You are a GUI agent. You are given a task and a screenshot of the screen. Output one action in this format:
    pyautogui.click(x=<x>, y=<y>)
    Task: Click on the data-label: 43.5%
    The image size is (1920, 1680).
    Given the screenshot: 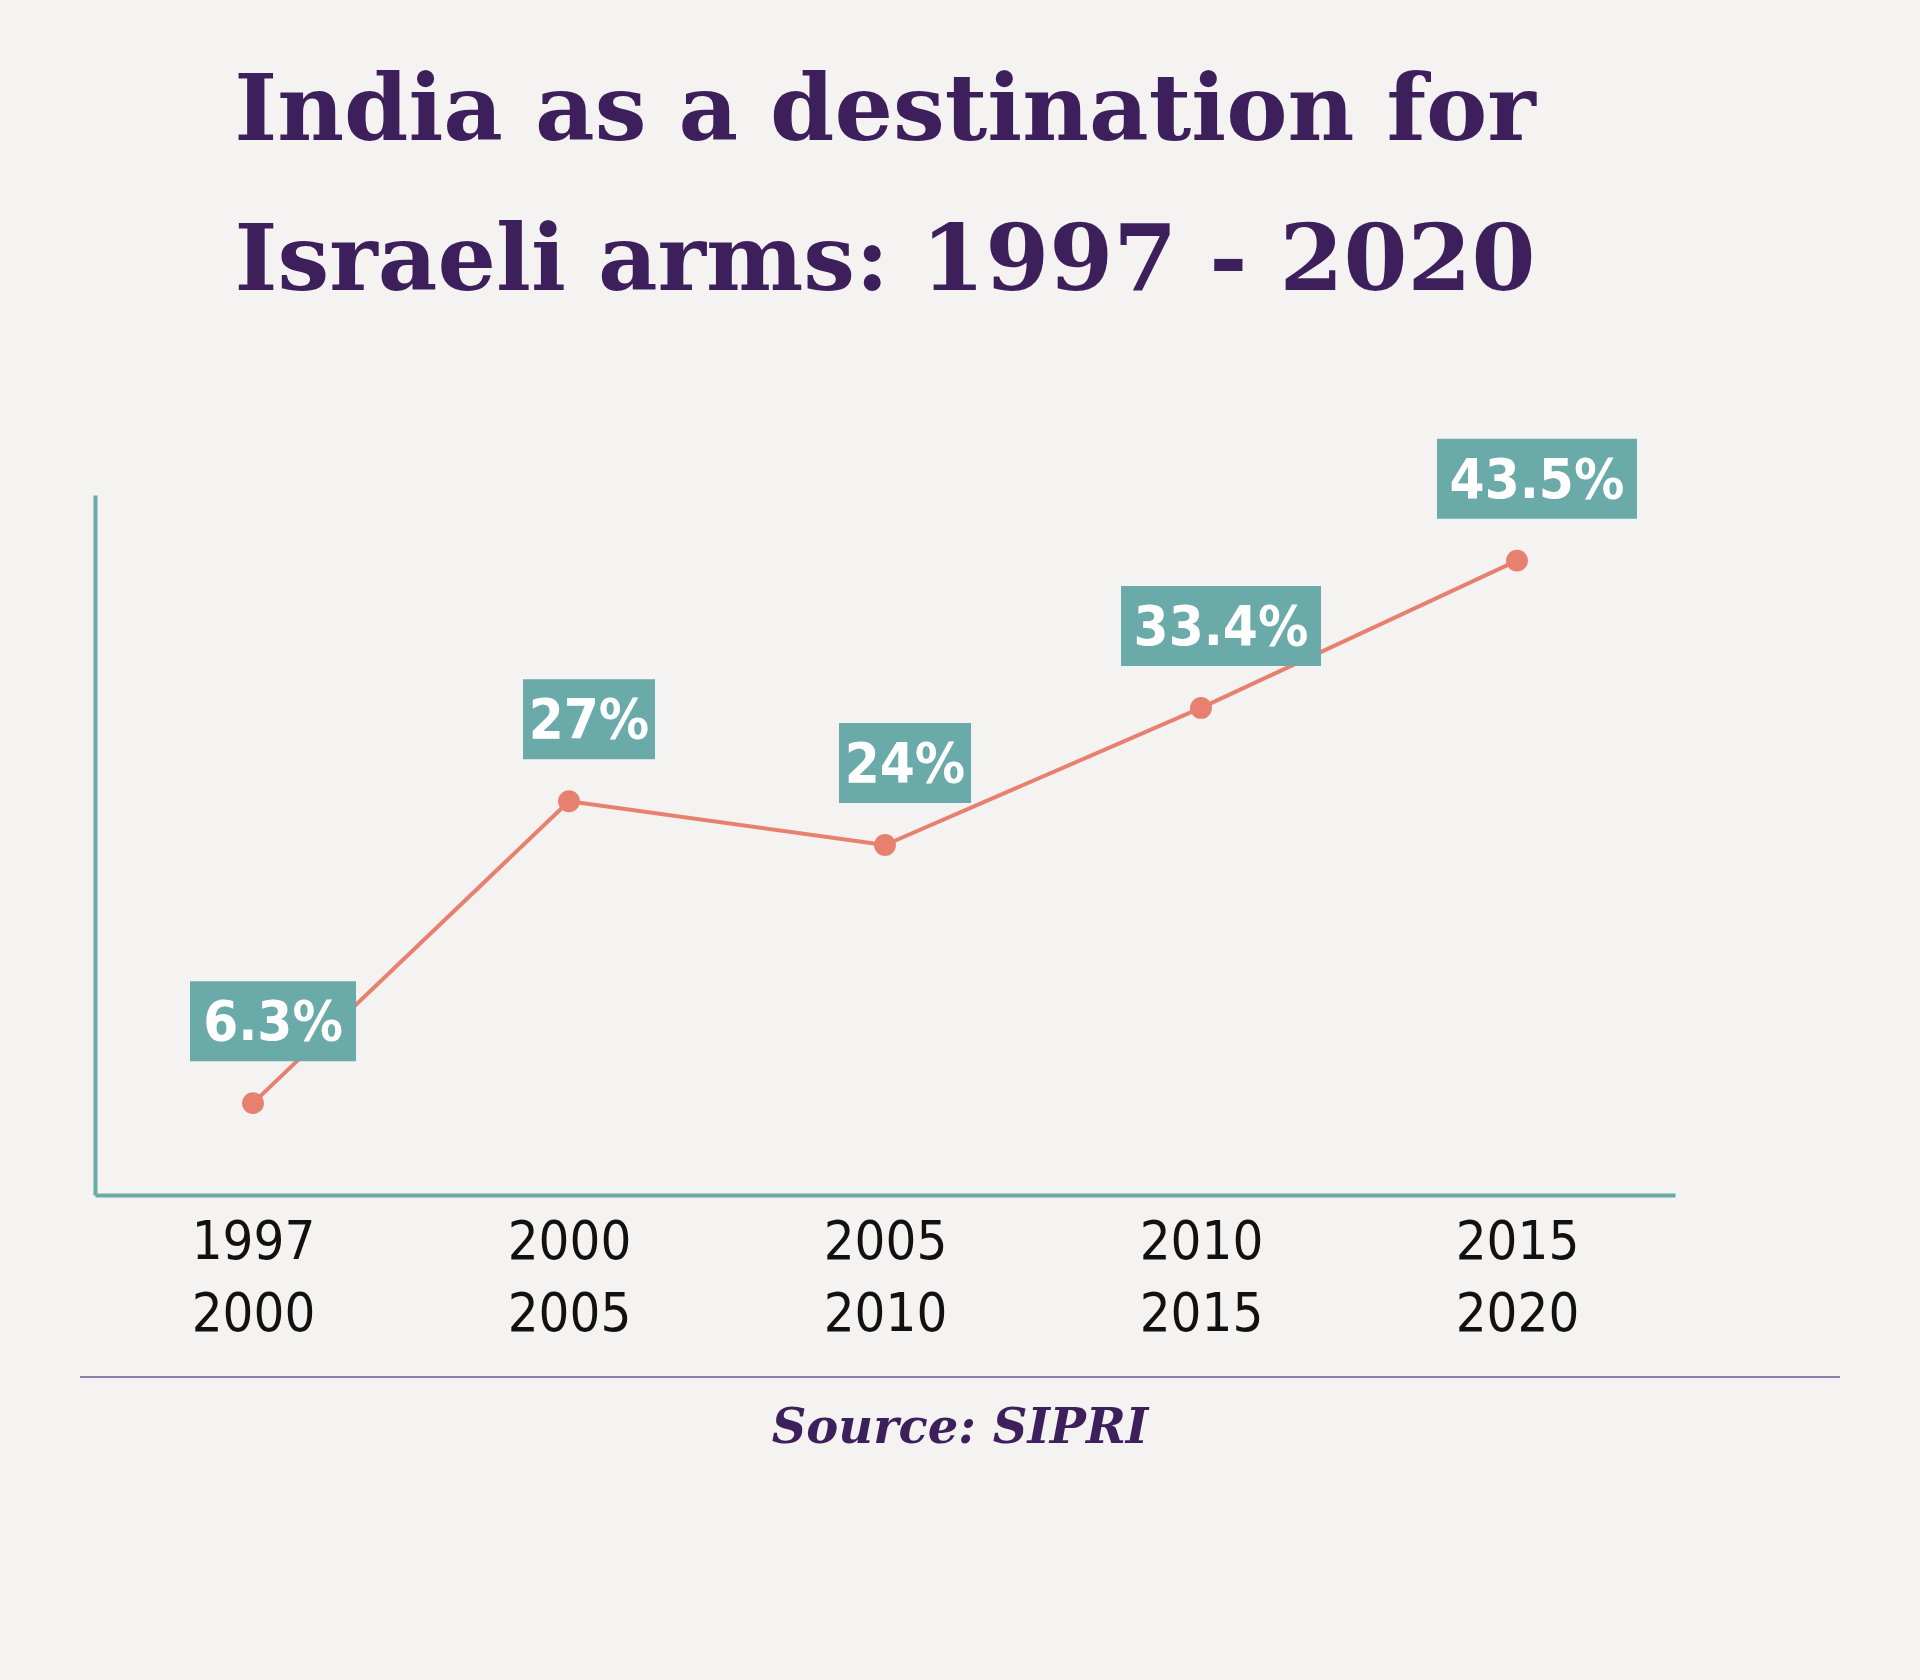 What is the action you would take?
    pyautogui.click(x=1537, y=478)
    